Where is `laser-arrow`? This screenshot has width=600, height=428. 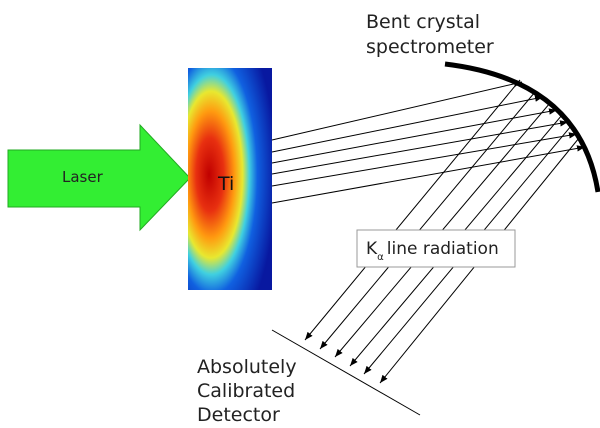 laser-arrow is located at coordinates (99, 177).